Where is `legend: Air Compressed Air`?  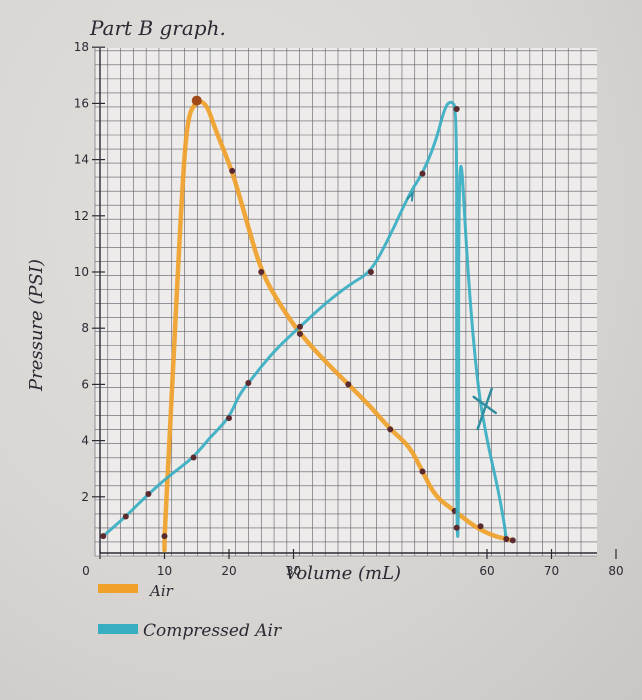
legend: Air Compressed Air is located at coordinates (190, 611).